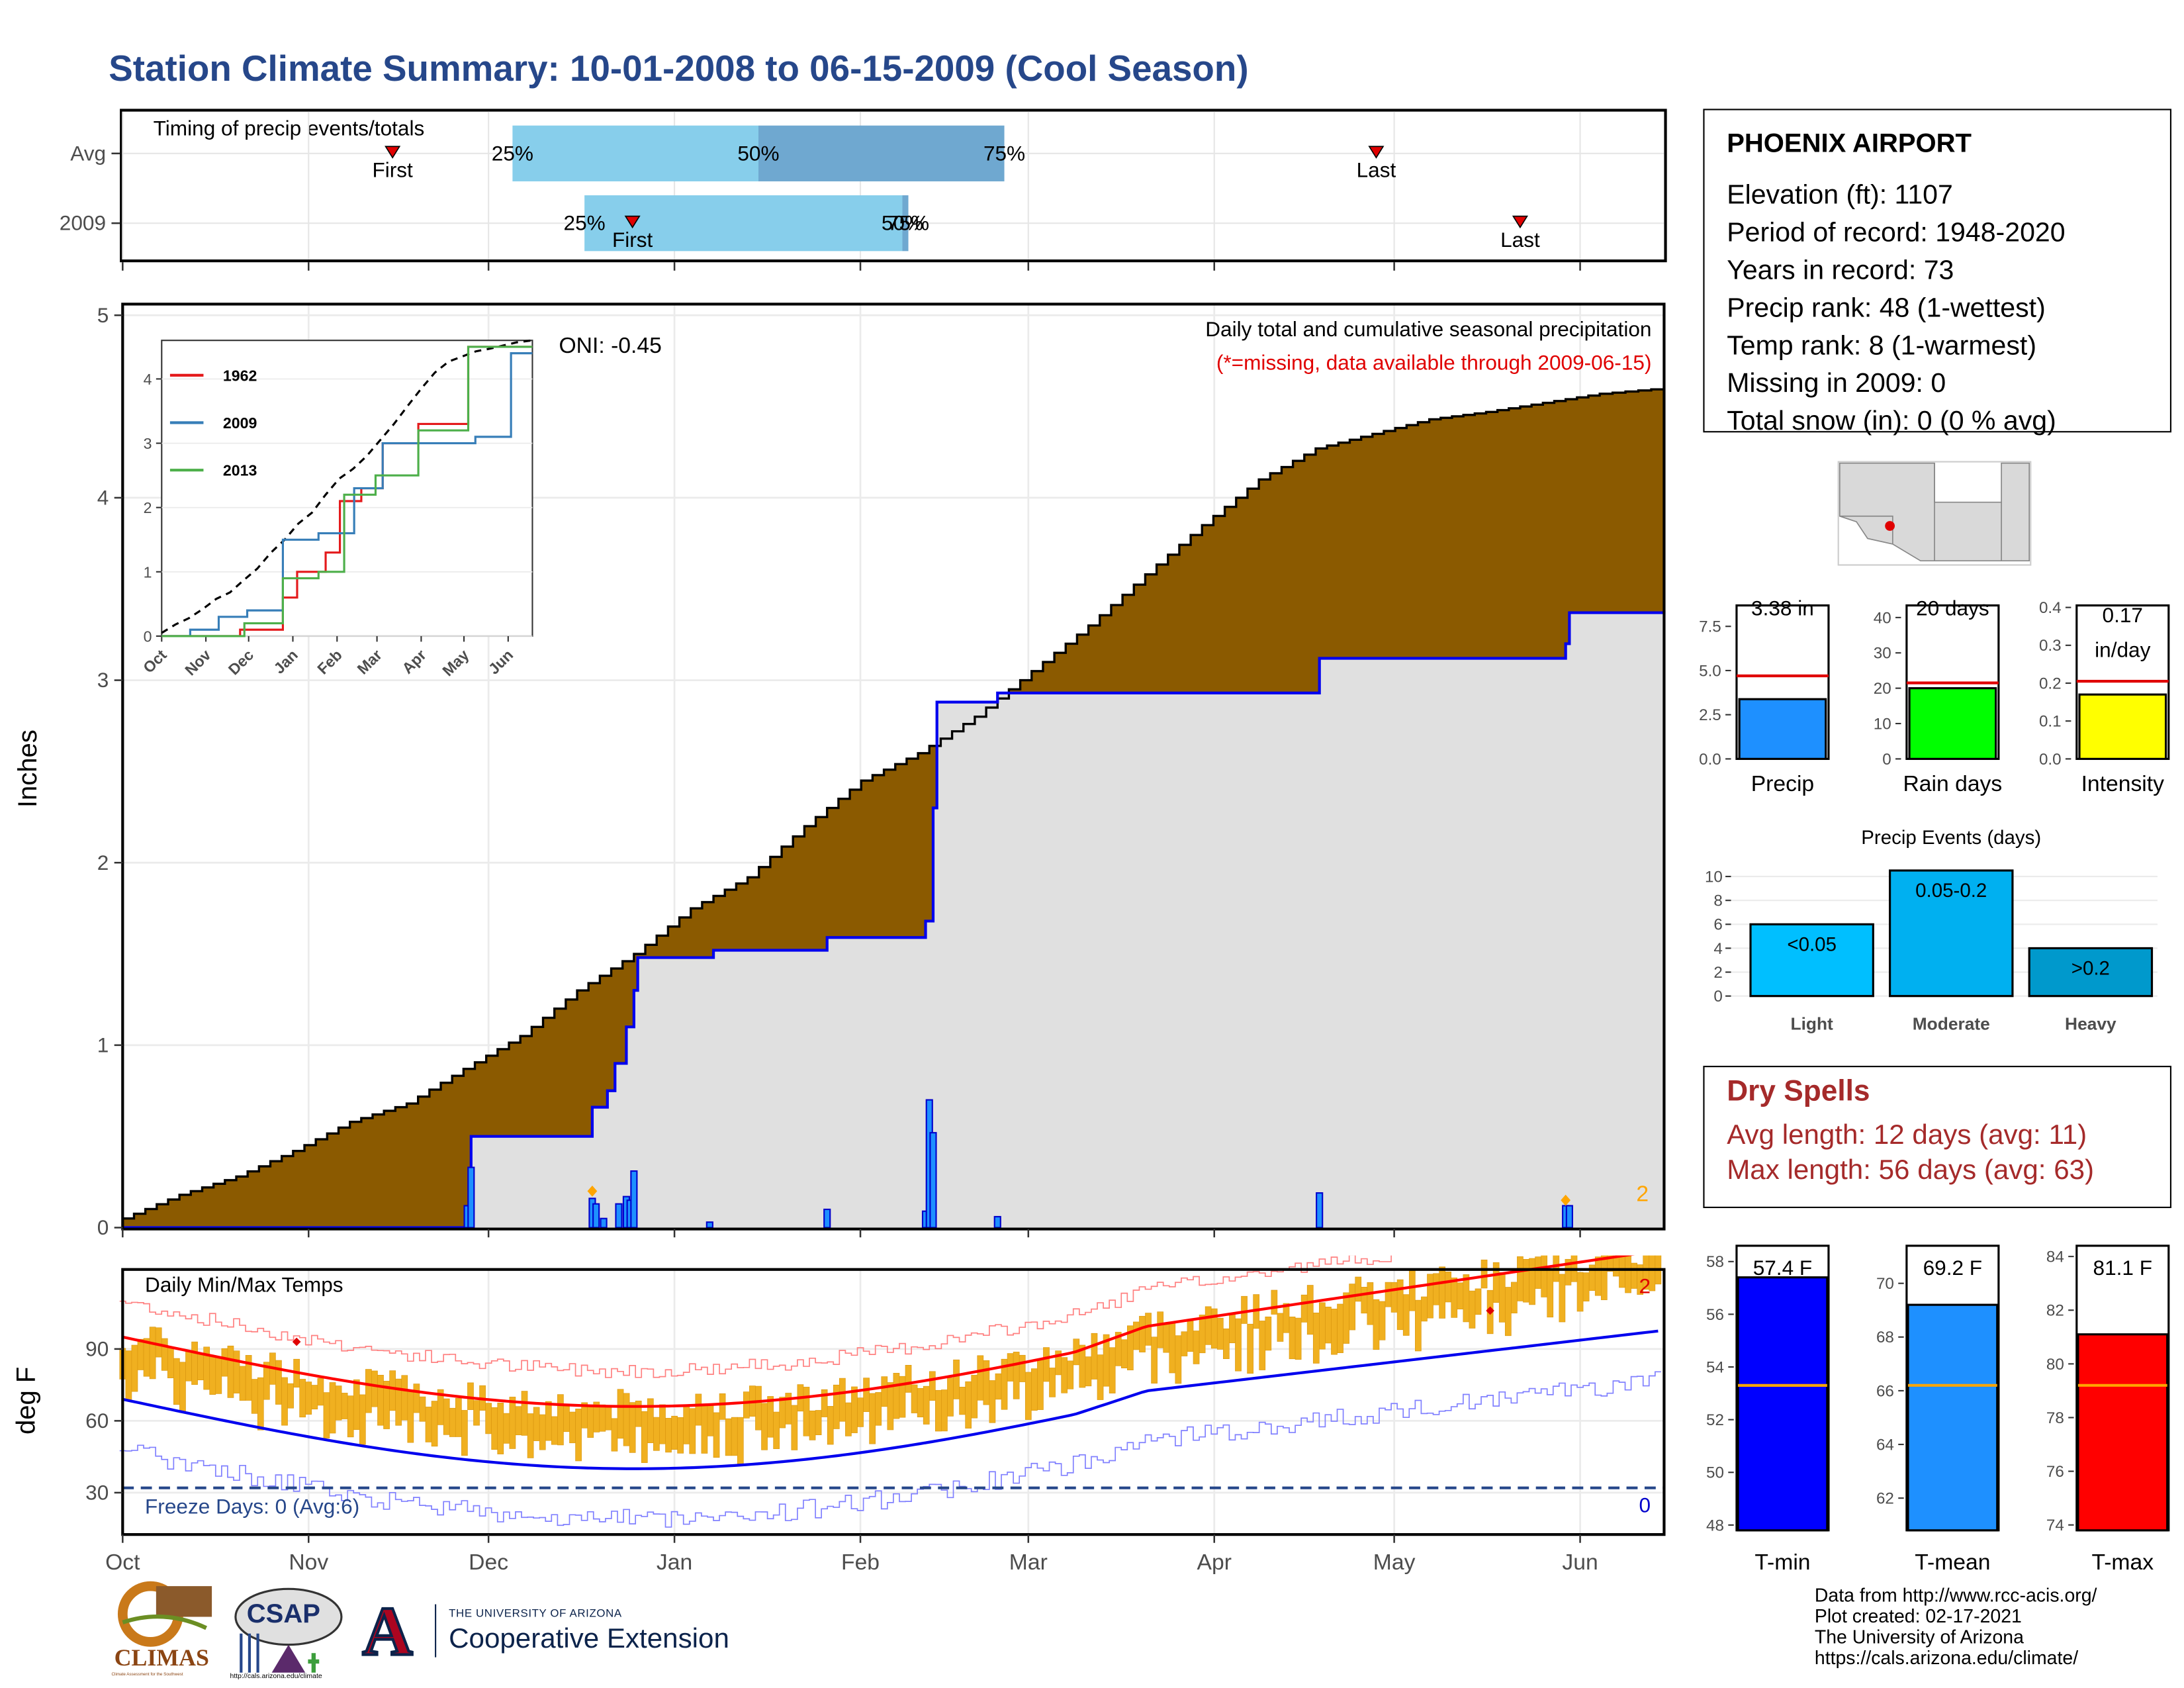 The height and width of the screenshot is (1688, 2184). Describe the element at coordinates (2055, 1365) in the screenshot. I see `temp-summary-ytick-label: 80` at that location.